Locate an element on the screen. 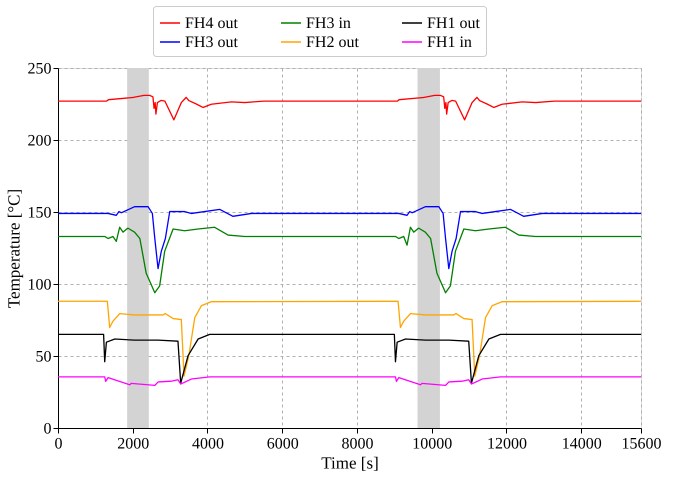 The image size is (690, 498). legend-label: FH4 out is located at coordinates (211, 23).